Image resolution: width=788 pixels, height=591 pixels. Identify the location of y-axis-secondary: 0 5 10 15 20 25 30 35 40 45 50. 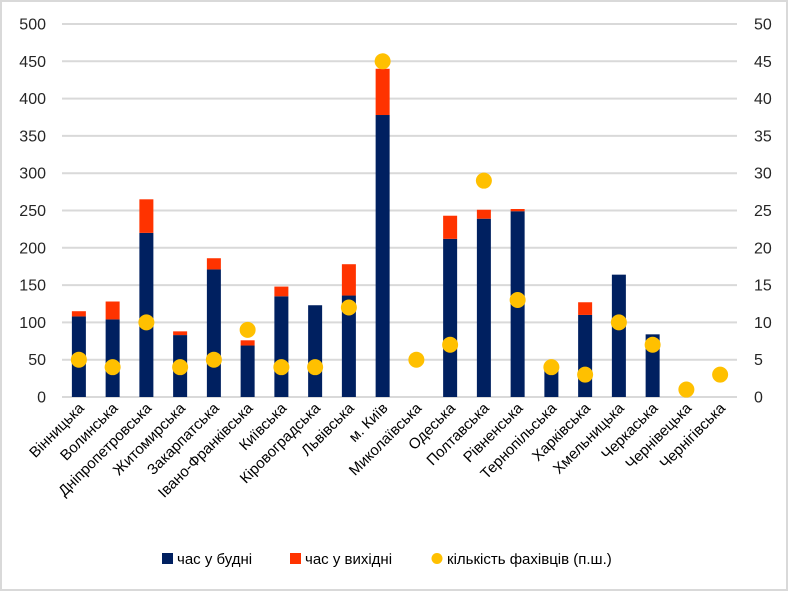
(763, 212).